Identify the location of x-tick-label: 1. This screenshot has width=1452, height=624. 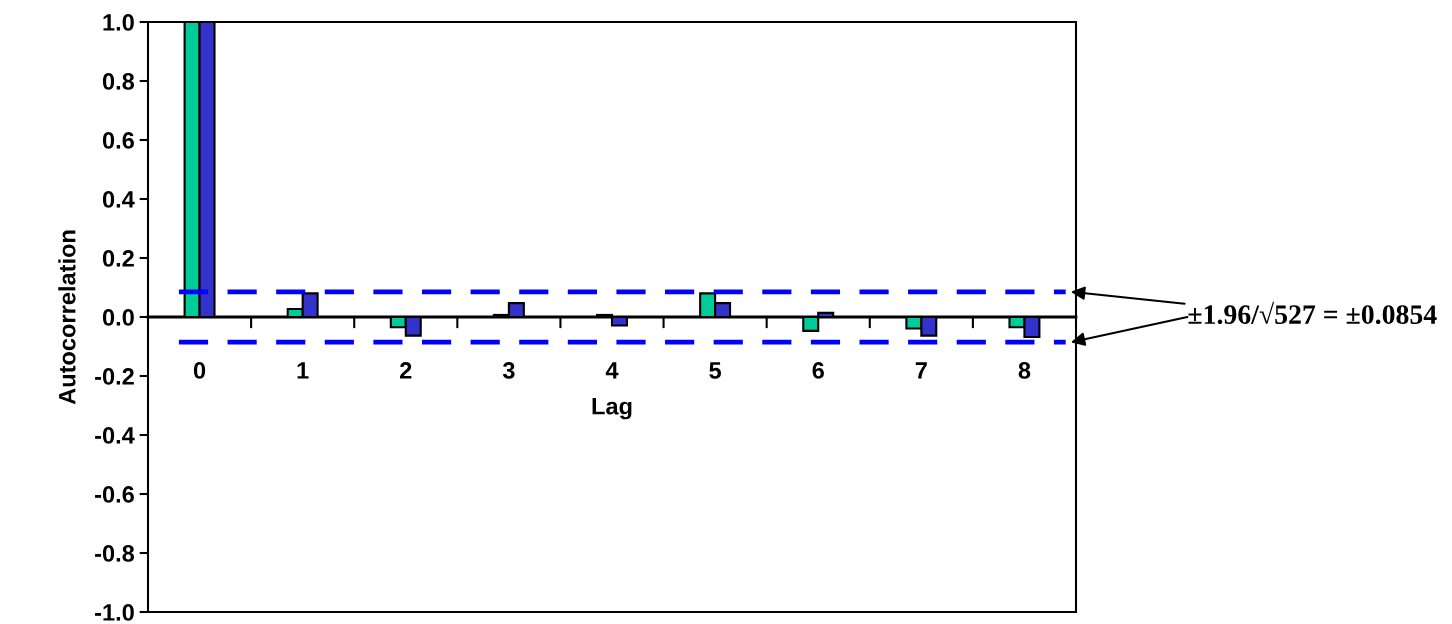
(303, 370).